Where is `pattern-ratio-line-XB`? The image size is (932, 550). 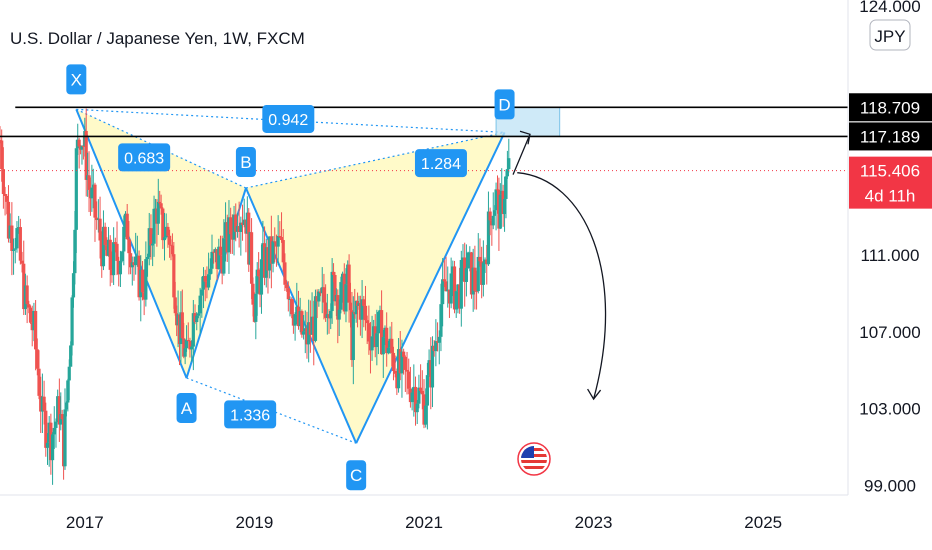 pattern-ratio-line-XB is located at coordinates (161, 148).